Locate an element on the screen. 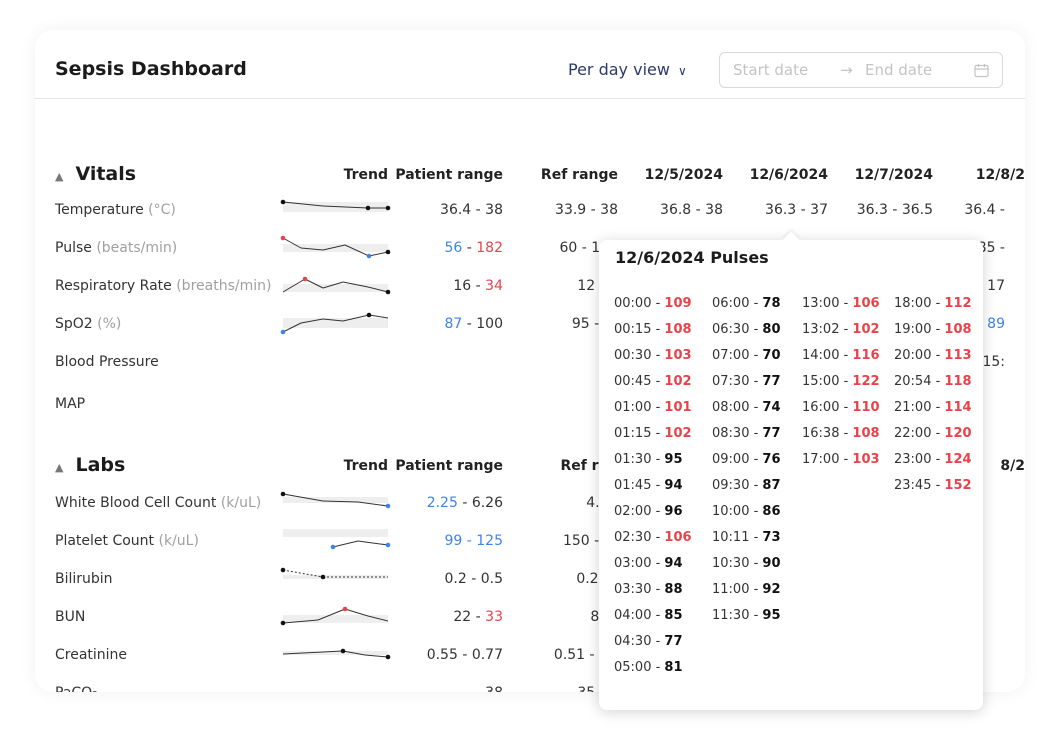 Image resolution: width=1055 pixels, height=729 pixels. lab-name: Creatinine is located at coordinates (91, 655).